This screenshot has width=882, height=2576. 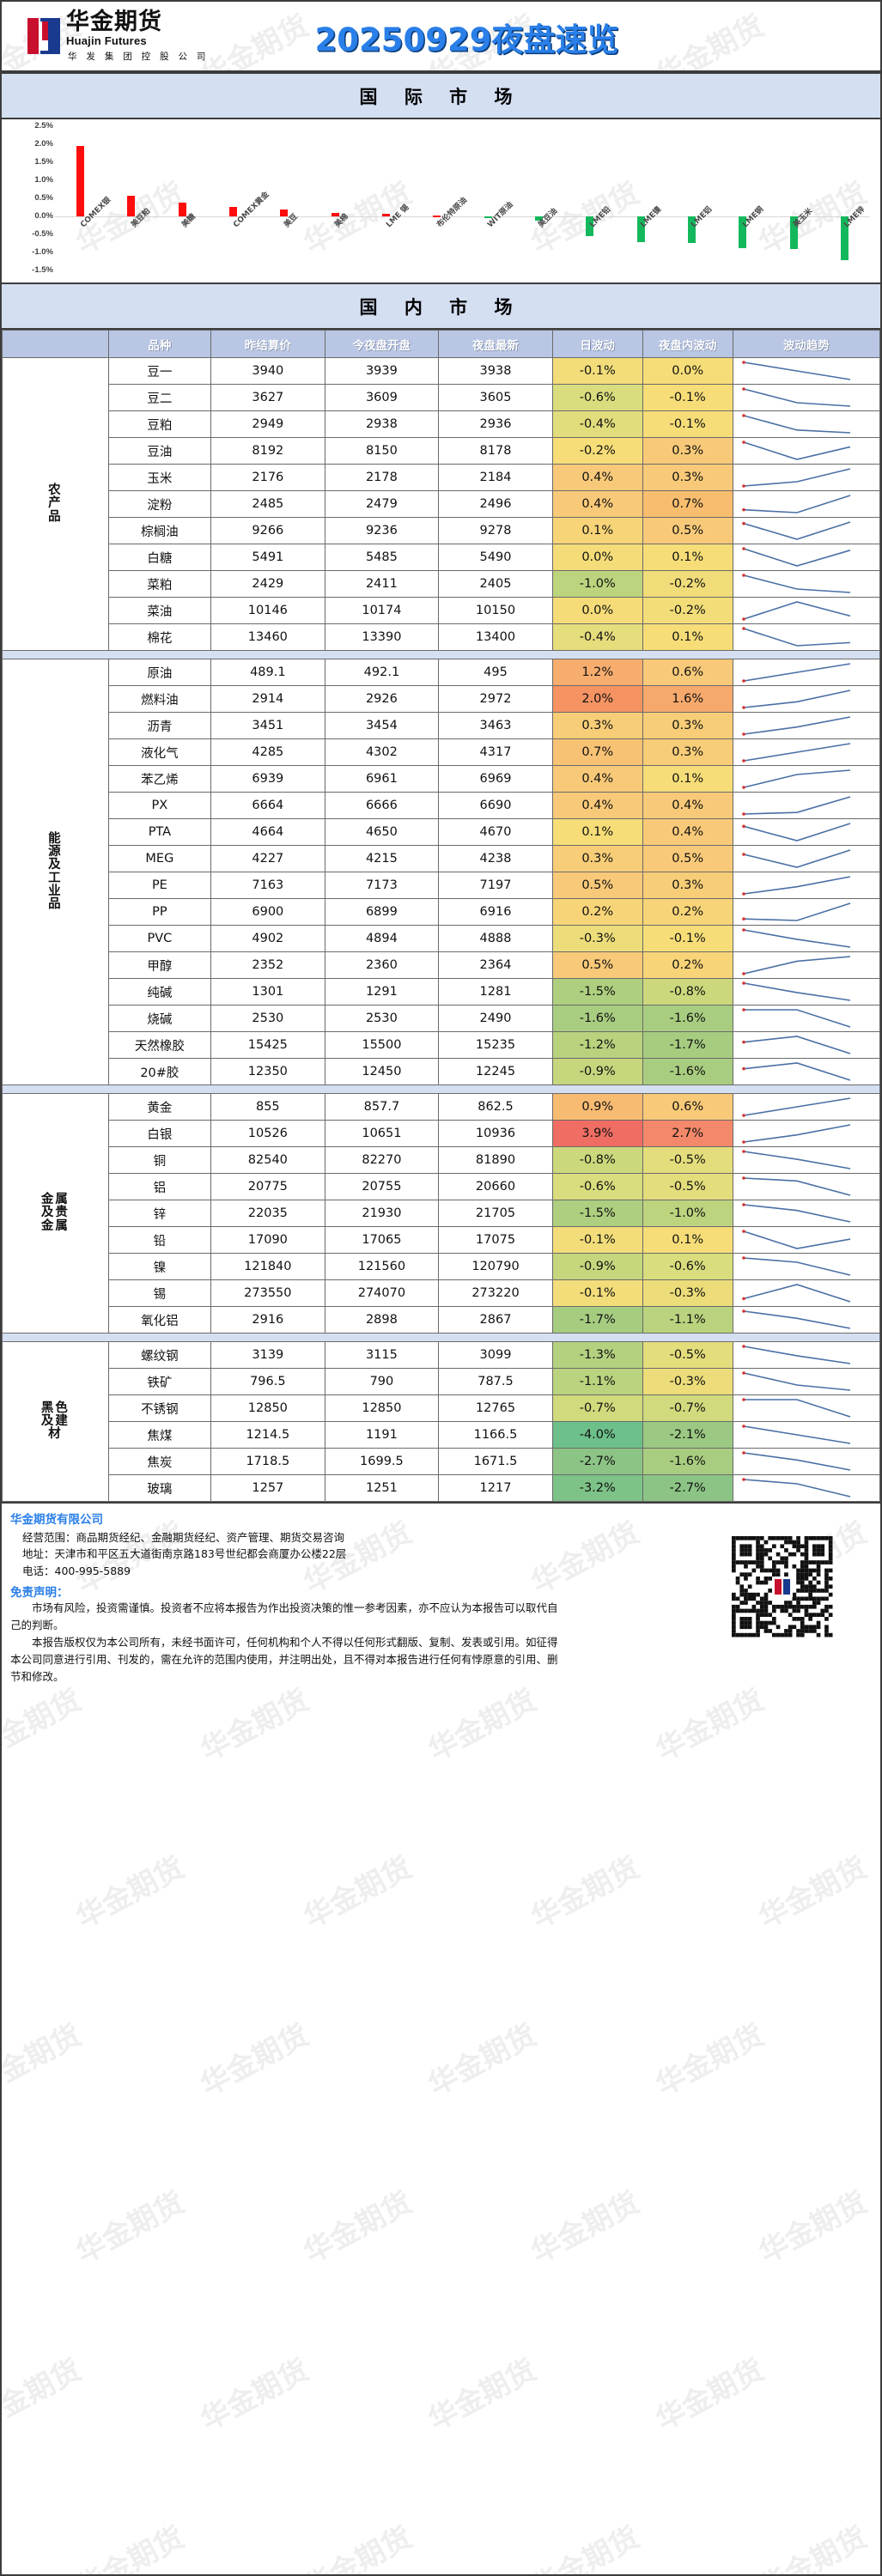 I want to click on chart-y-tick: -0.5%, so click(x=42, y=234).